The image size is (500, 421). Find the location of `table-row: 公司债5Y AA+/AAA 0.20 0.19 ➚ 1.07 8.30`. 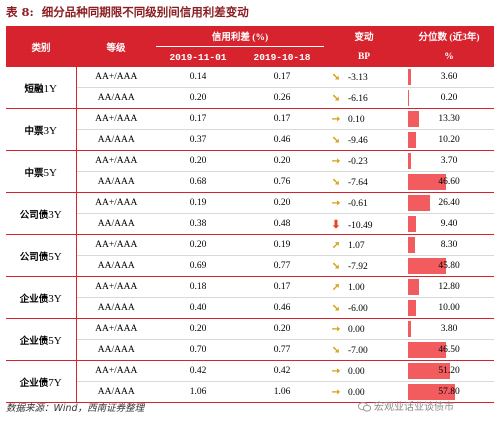

table-row: 公司债5Y AA+/AAA 0.20 0.19 ➚ 1.07 8.30 is located at coordinates (250, 255).